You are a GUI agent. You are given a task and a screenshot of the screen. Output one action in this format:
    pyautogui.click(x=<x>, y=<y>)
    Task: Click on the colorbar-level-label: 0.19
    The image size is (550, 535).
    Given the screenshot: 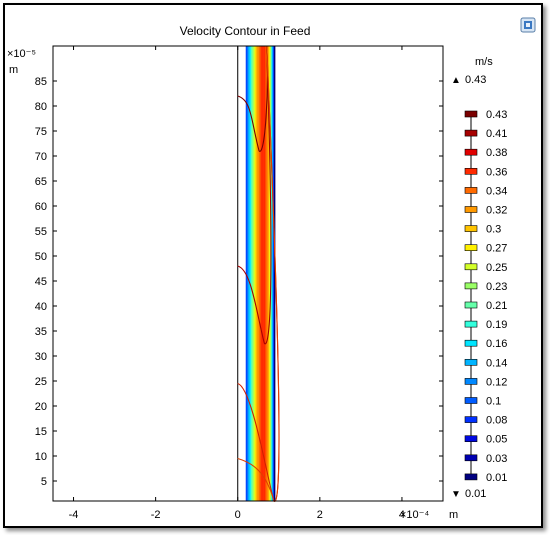 What is the action you would take?
    pyautogui.click(x=496, y=325)
    